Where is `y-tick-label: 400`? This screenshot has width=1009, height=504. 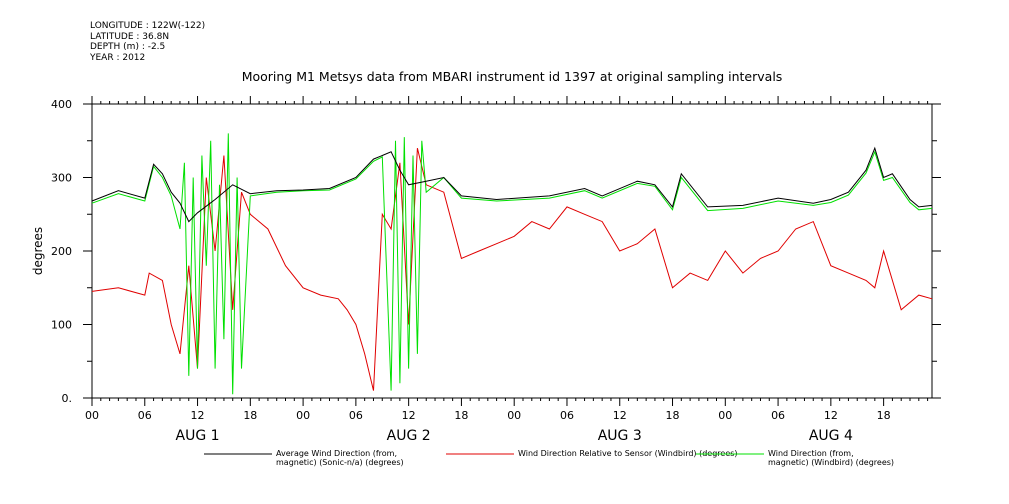
y-tick-label: 400 is located at coordinates (61, 104).